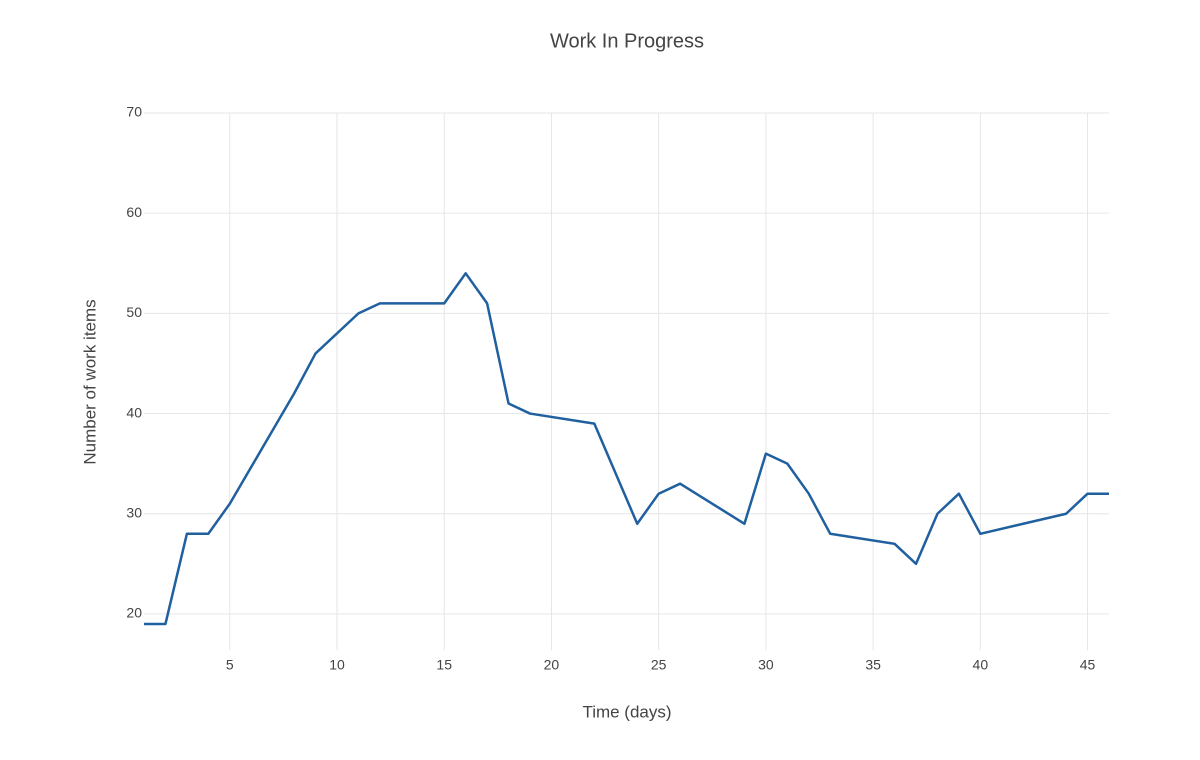 Image resolution: width=1200 pixels, height=760 pixels. What do you see at coordinates (766, 665) in the screenshot?
I see `x-tick-label: 30` at bounding box center [766, 665].